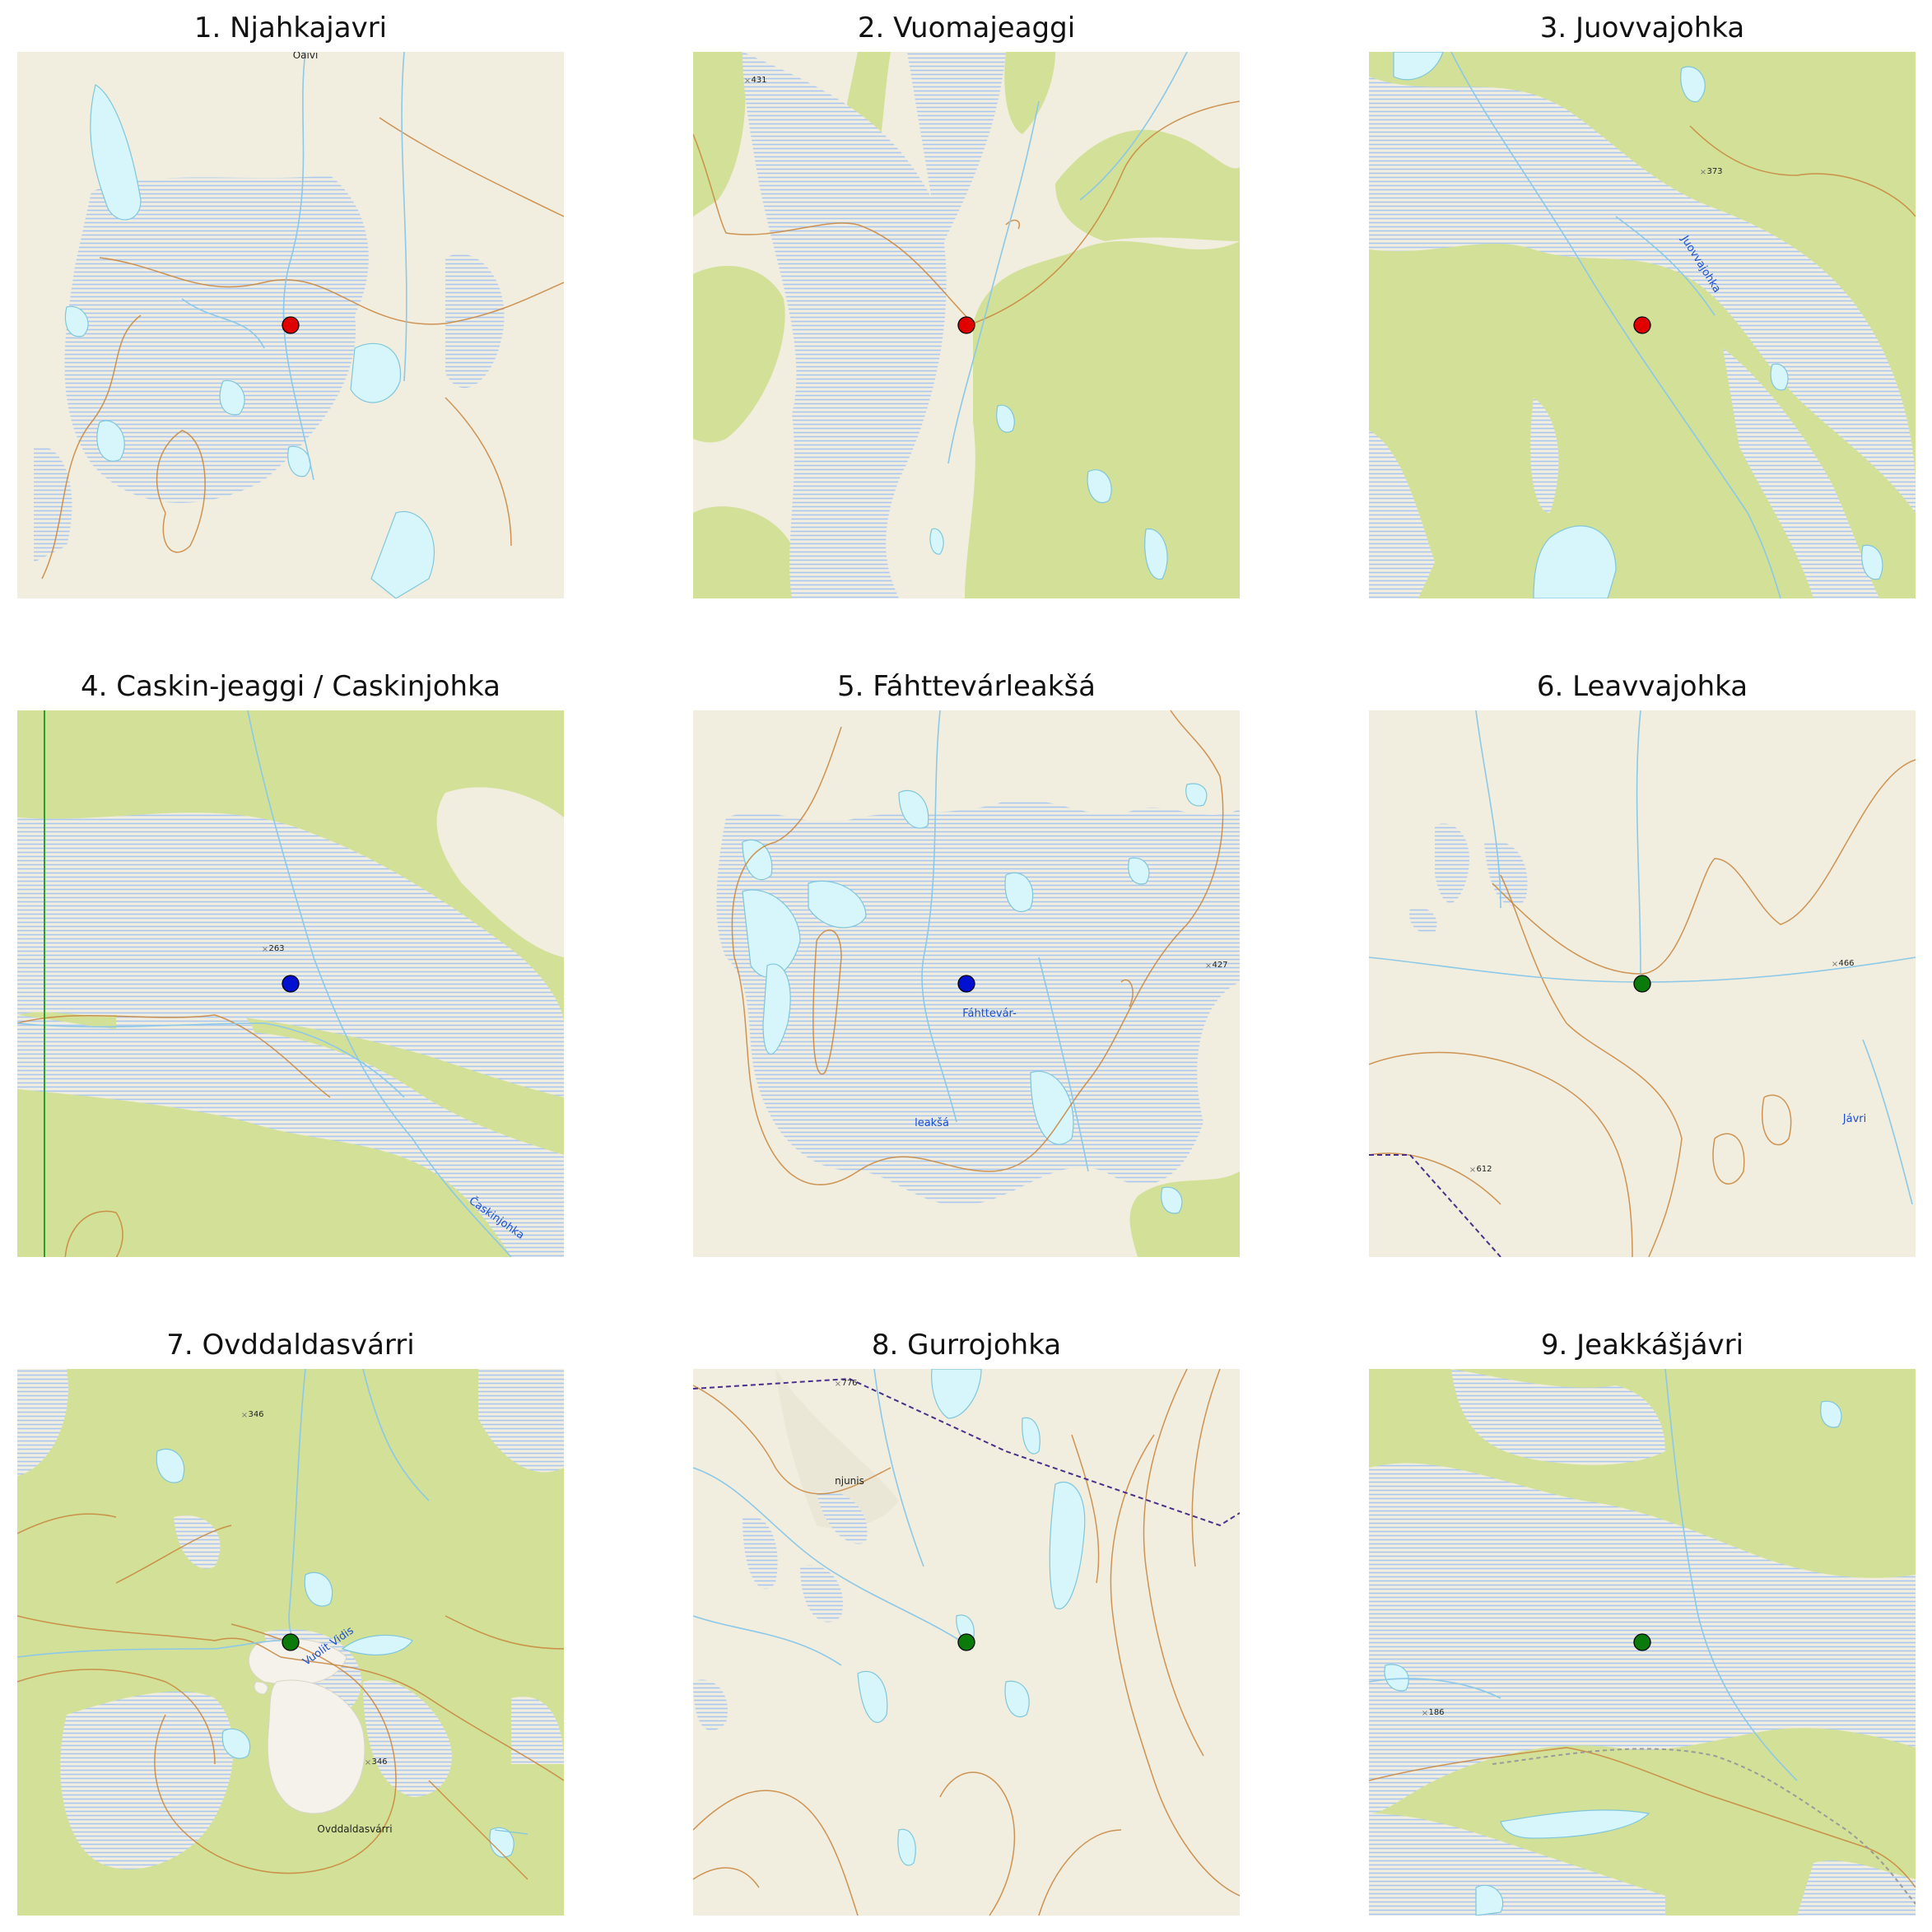  What do you see at coordinates (290, 28) in the screenshot?
I see `panel-title: 1. Njahkajavri` at bounding box center [290, 28].